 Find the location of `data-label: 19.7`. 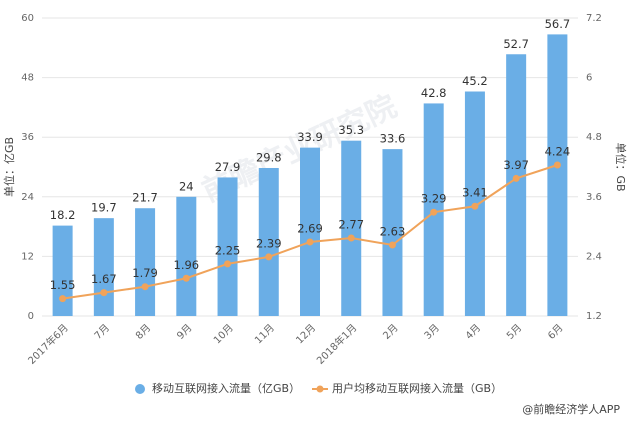

data-label: 19.7 is located at coordinates (104, 208).